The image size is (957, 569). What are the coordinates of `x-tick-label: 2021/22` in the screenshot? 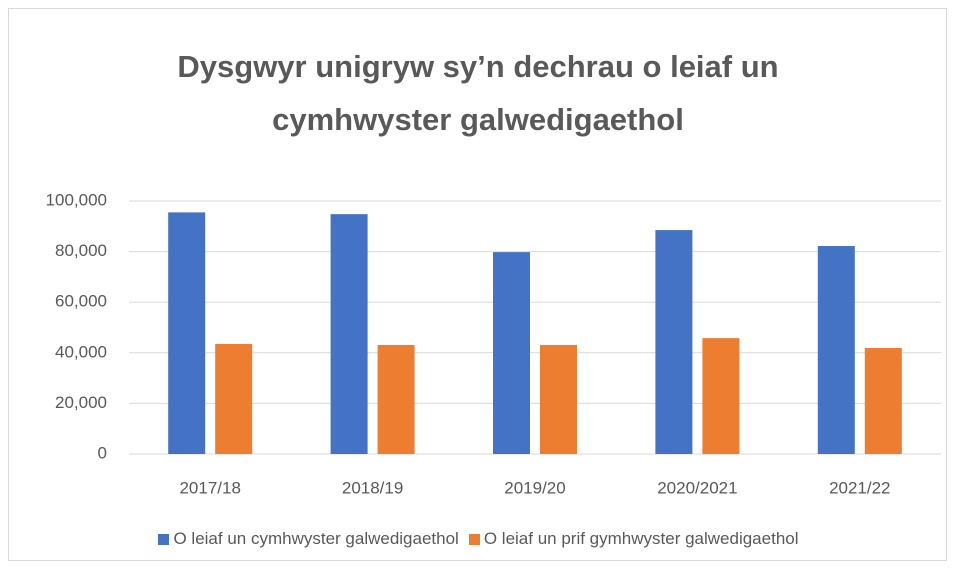 It's located at (859, 487).